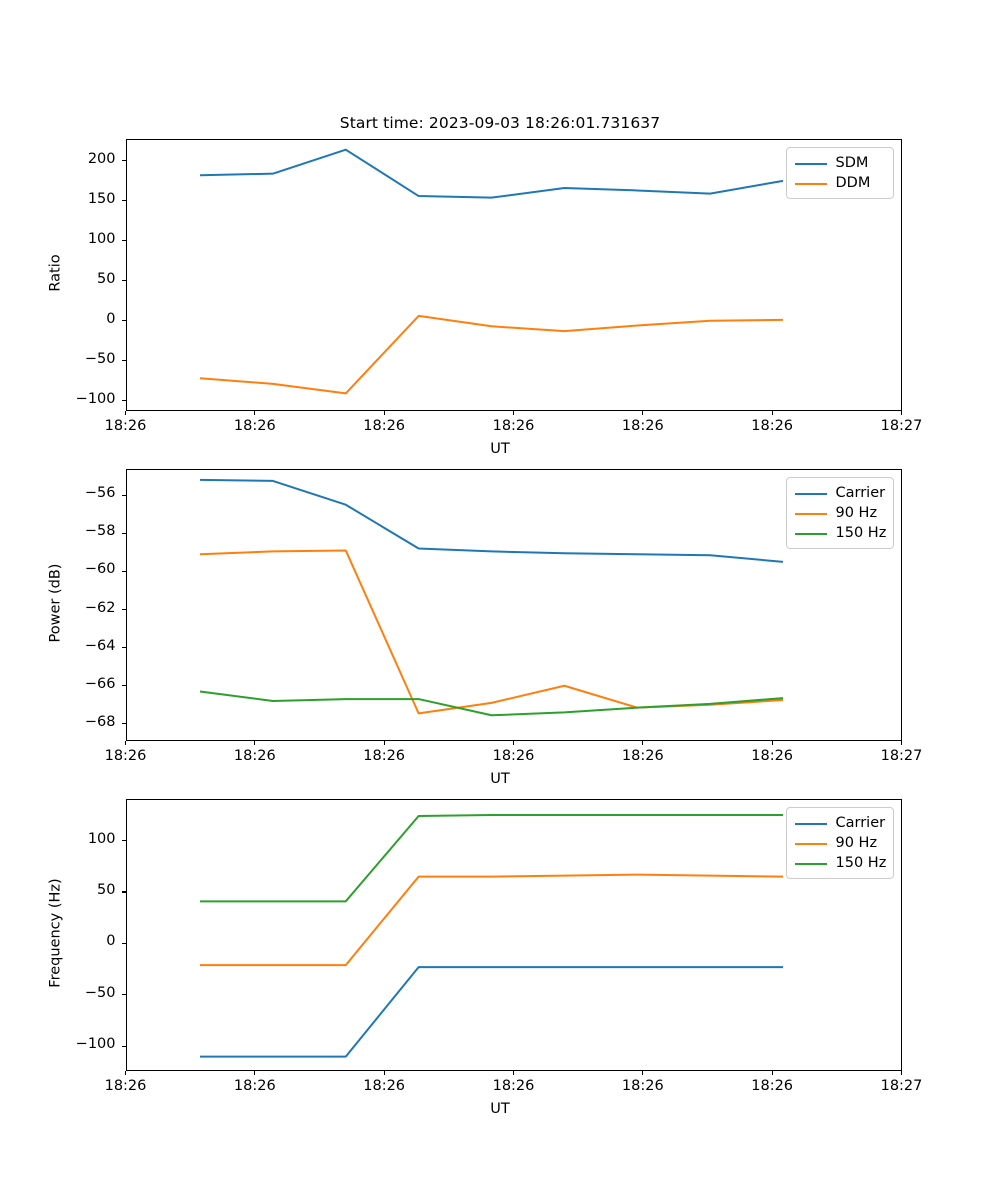  I want to click on legend-label: 90 Hz, so click(856, 843).